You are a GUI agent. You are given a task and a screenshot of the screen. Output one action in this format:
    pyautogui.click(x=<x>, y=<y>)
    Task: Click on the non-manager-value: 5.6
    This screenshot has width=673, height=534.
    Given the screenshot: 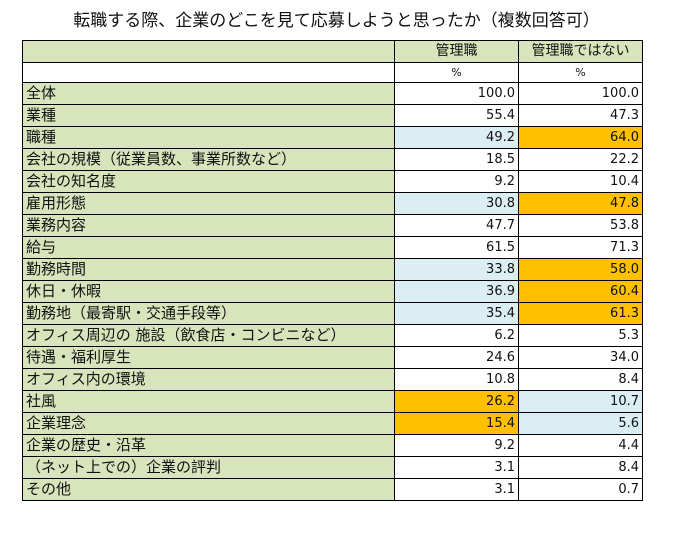 What is the action you would take?
    pyautogui.click(x=580, y=423)
    